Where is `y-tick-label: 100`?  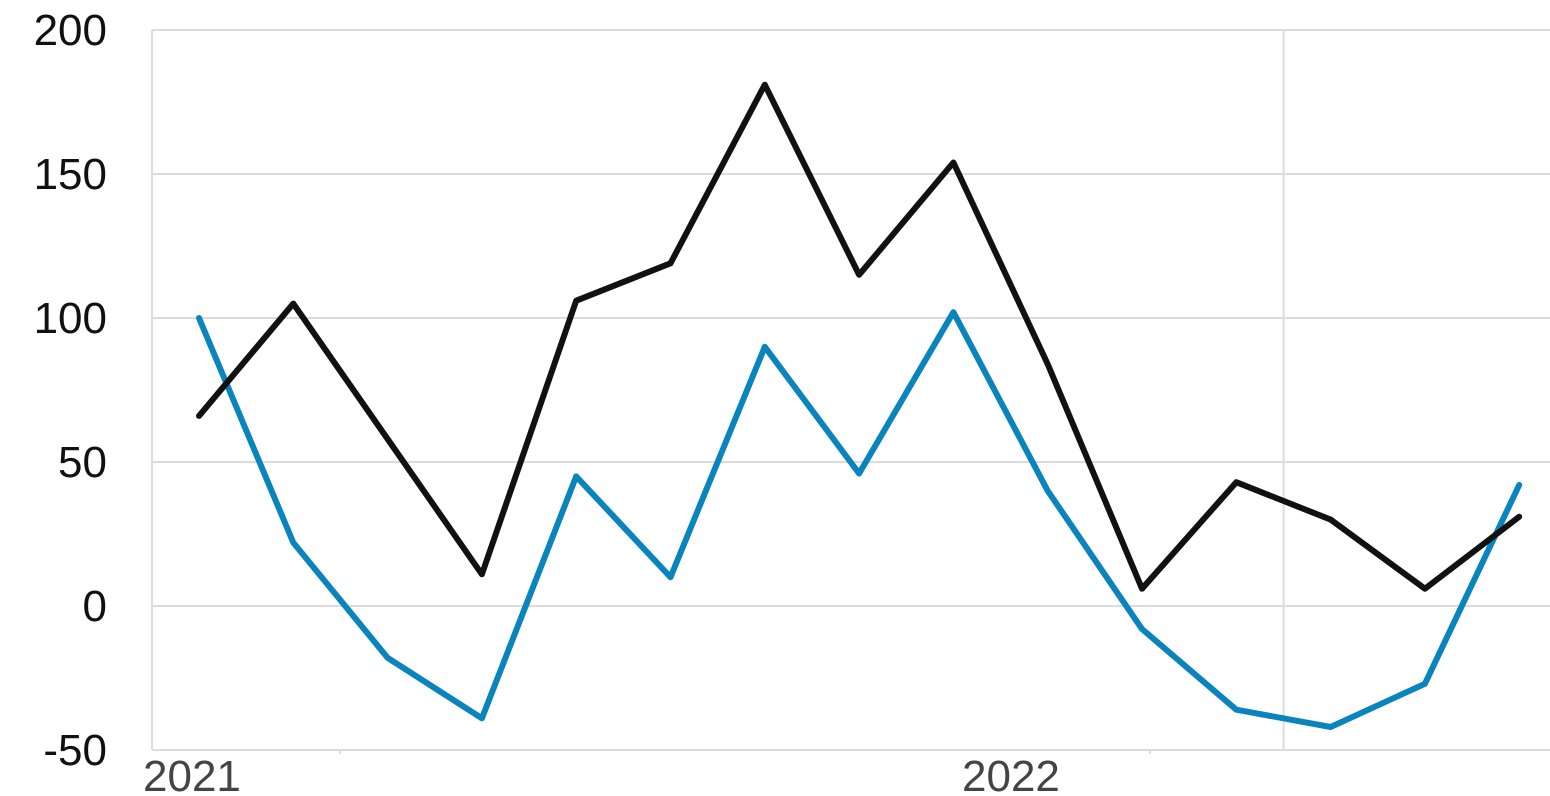 y-tick-label: 100 is located at coordinates (70, 318).